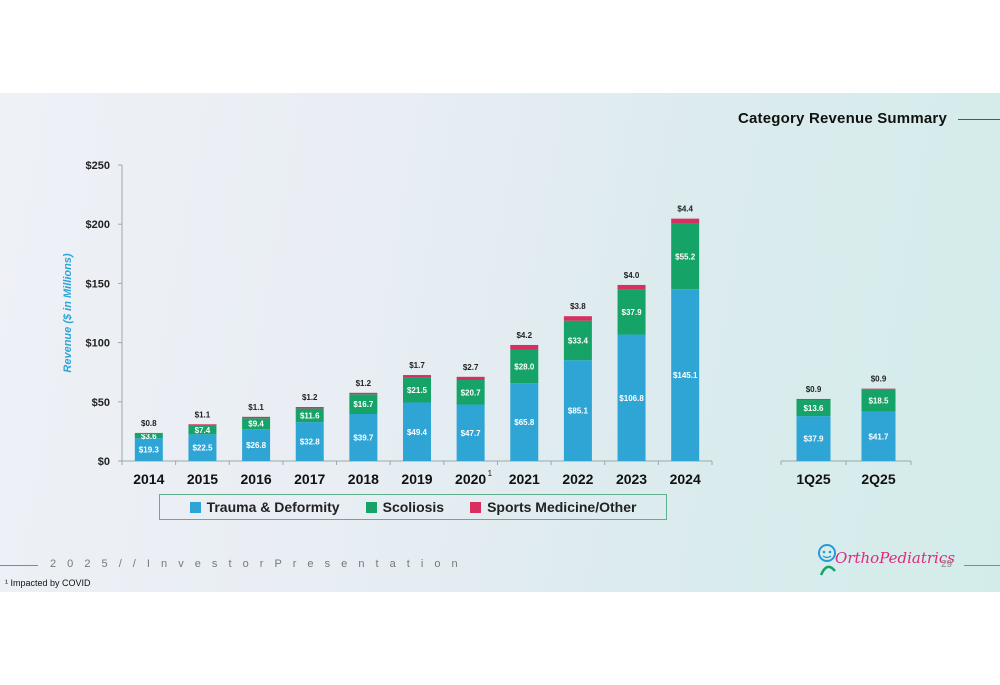  What do you see at coordinates (577, 479) in the screenshot?
I see `x-category-label: 2022` at bounding box center [577, 479].